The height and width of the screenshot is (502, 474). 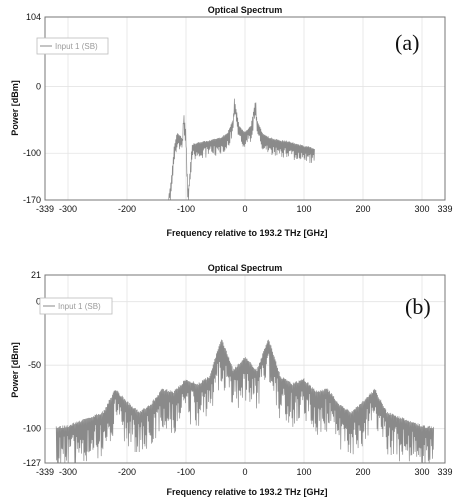 I want to click on x-ticks-a: -339 -300 -200 -100 0 100 200 300 339, so click(x=244, y=209).